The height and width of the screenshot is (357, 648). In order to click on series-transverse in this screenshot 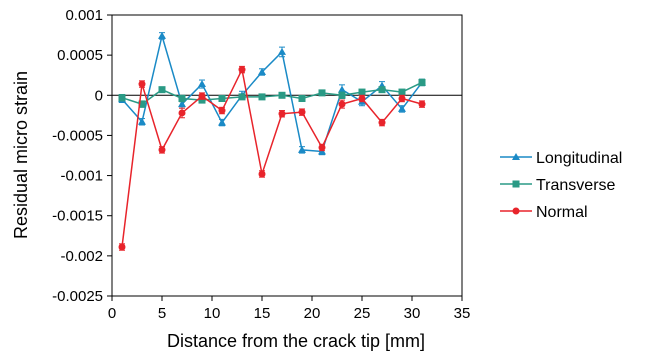, I will do `click(272, 93)`.